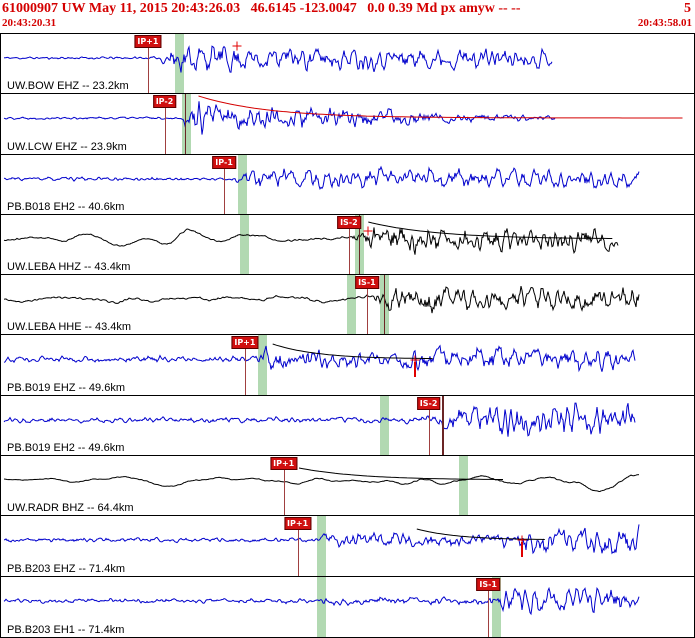 The height and width of the screenshot is (638, 695). Describe the element at coordinates (224, 162) in the screenshot. I see `pick-flag: IP-1` at that location.